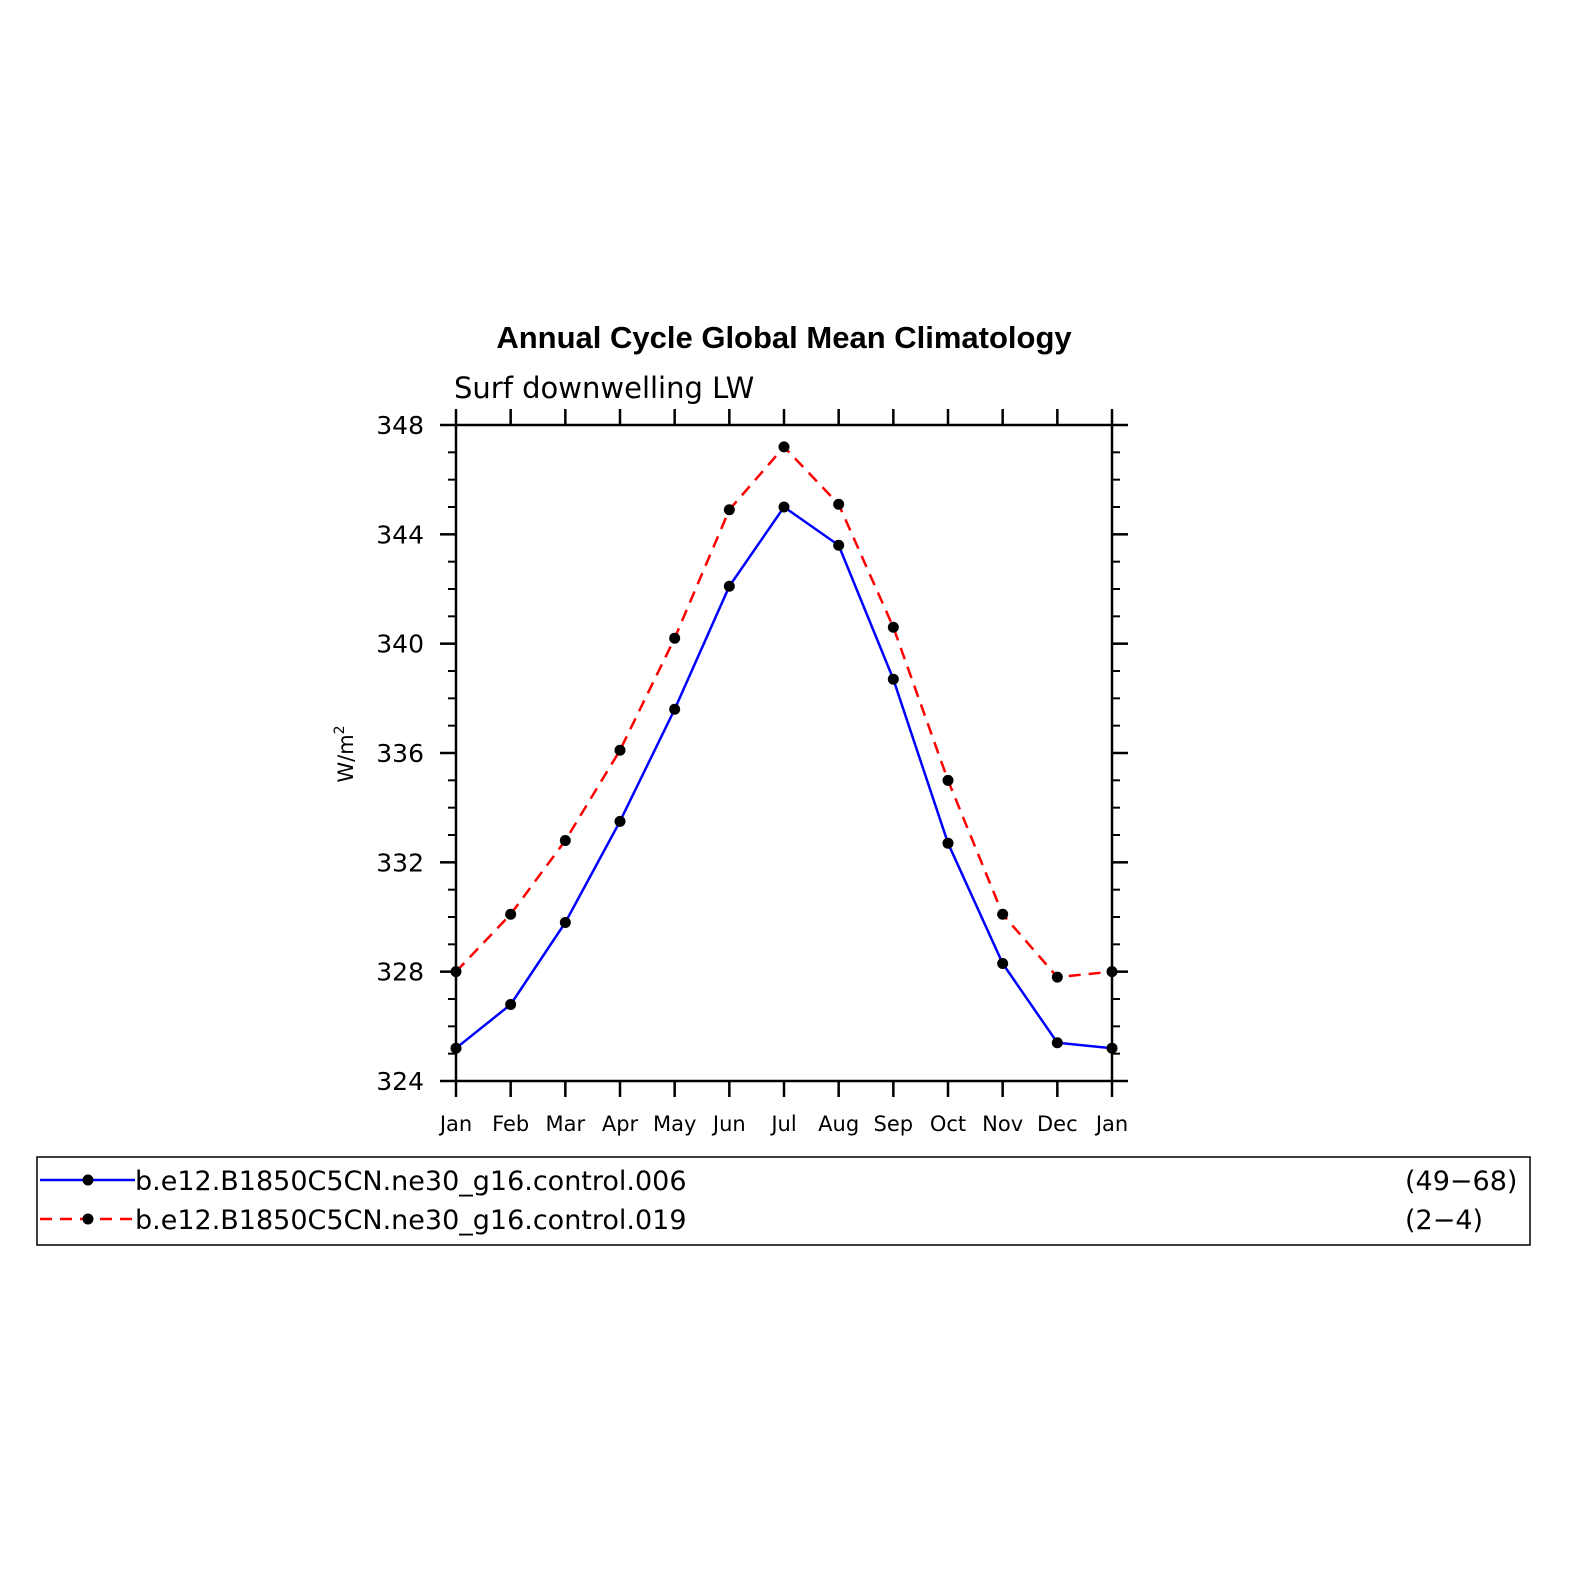  Describe the element at coordinates (1444, 1220) in the screenshot. I see `legend-years-2: (2−4)` at that location.